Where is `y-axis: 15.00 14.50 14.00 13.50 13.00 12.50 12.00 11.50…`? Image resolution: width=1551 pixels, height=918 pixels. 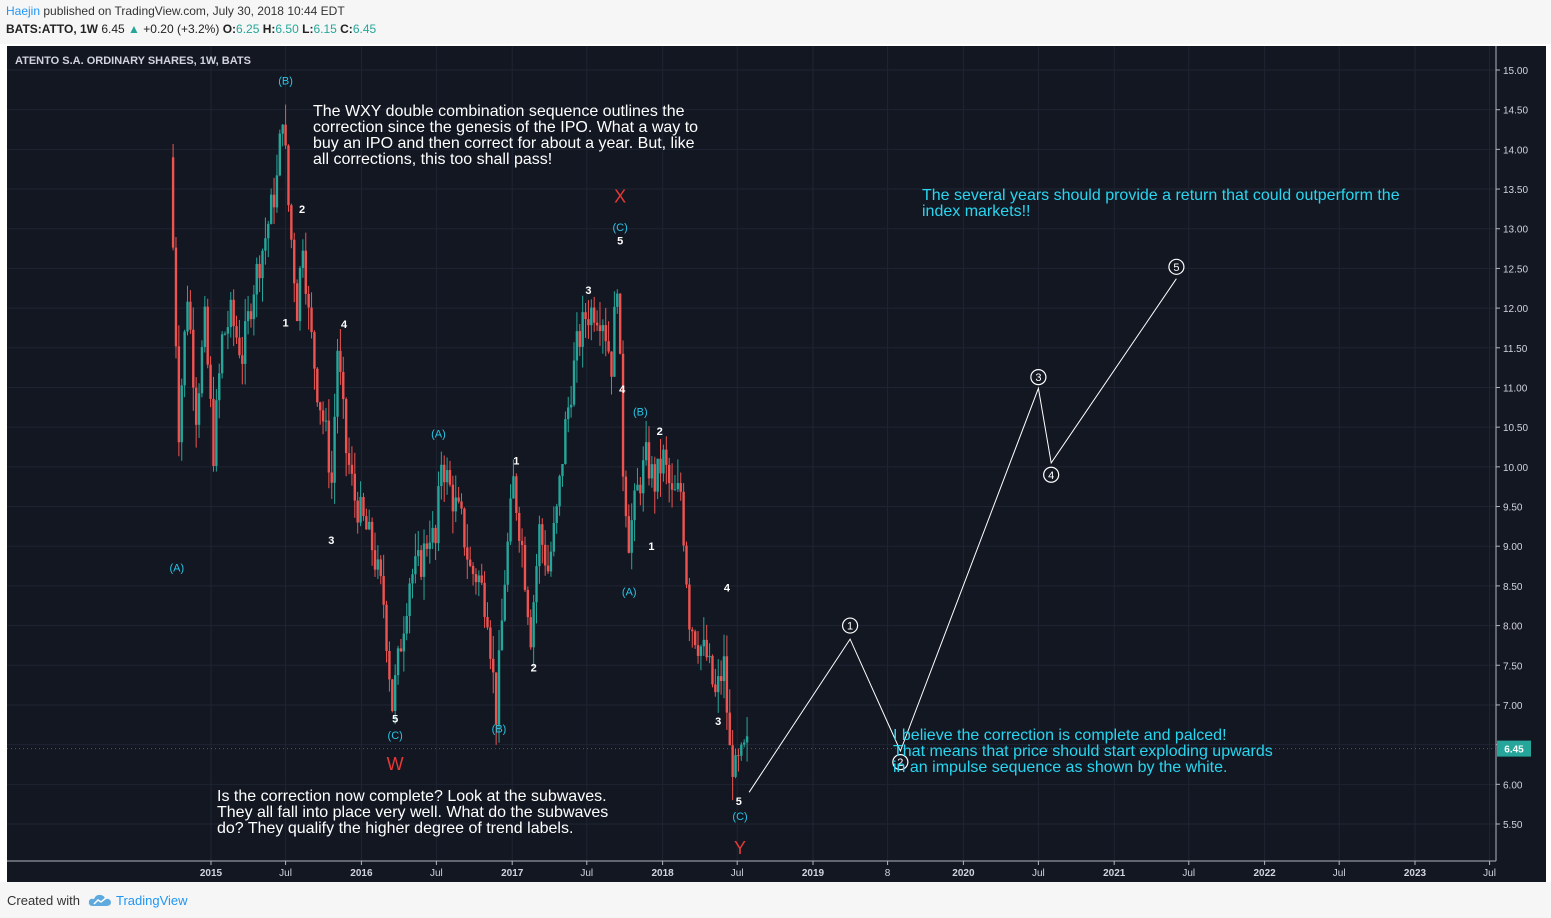
y-axis: 15.00 14.50 14.00 13.50 13.00 12.50 12.00 11.50… is located at coordinates (1512, 448).